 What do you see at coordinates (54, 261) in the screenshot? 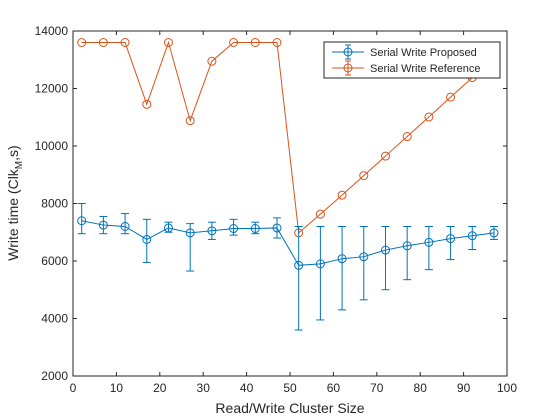
I see `y-tick-label: 6000` at bounding box center [54, 261].